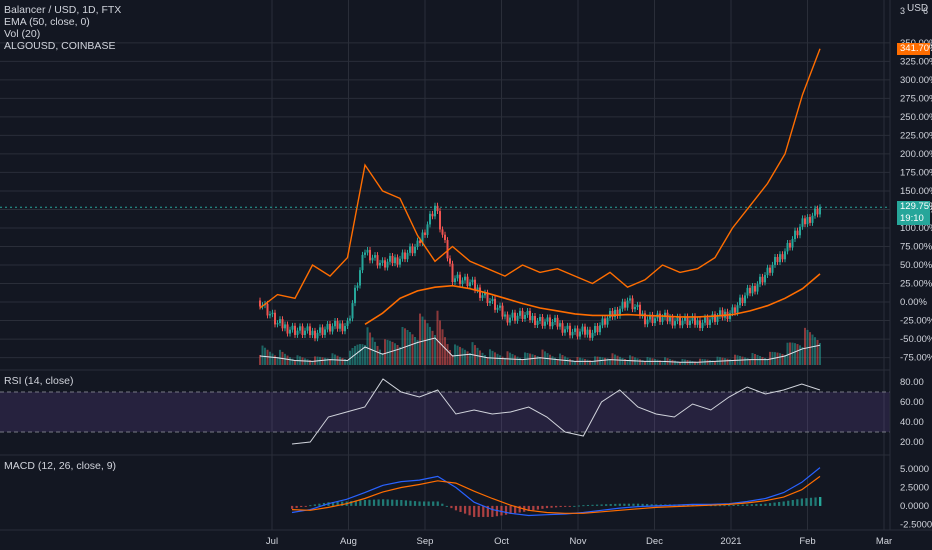  I want to click on legend-compare: ALGOUSD, COINBASE, so click(60, 46).